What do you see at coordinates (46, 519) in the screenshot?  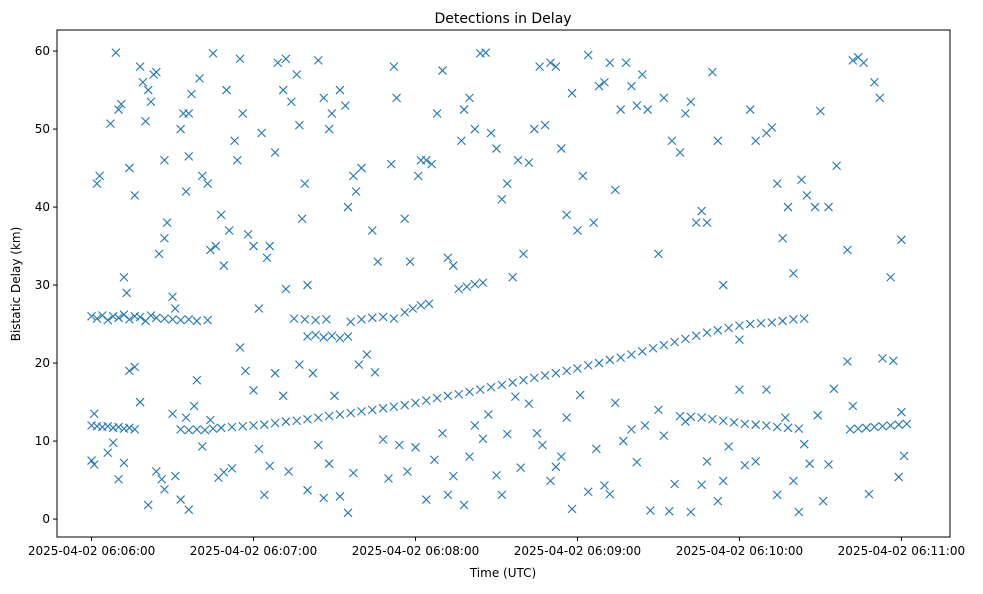 I see `y-tick-label: 0` at bounding box center [46, 519].